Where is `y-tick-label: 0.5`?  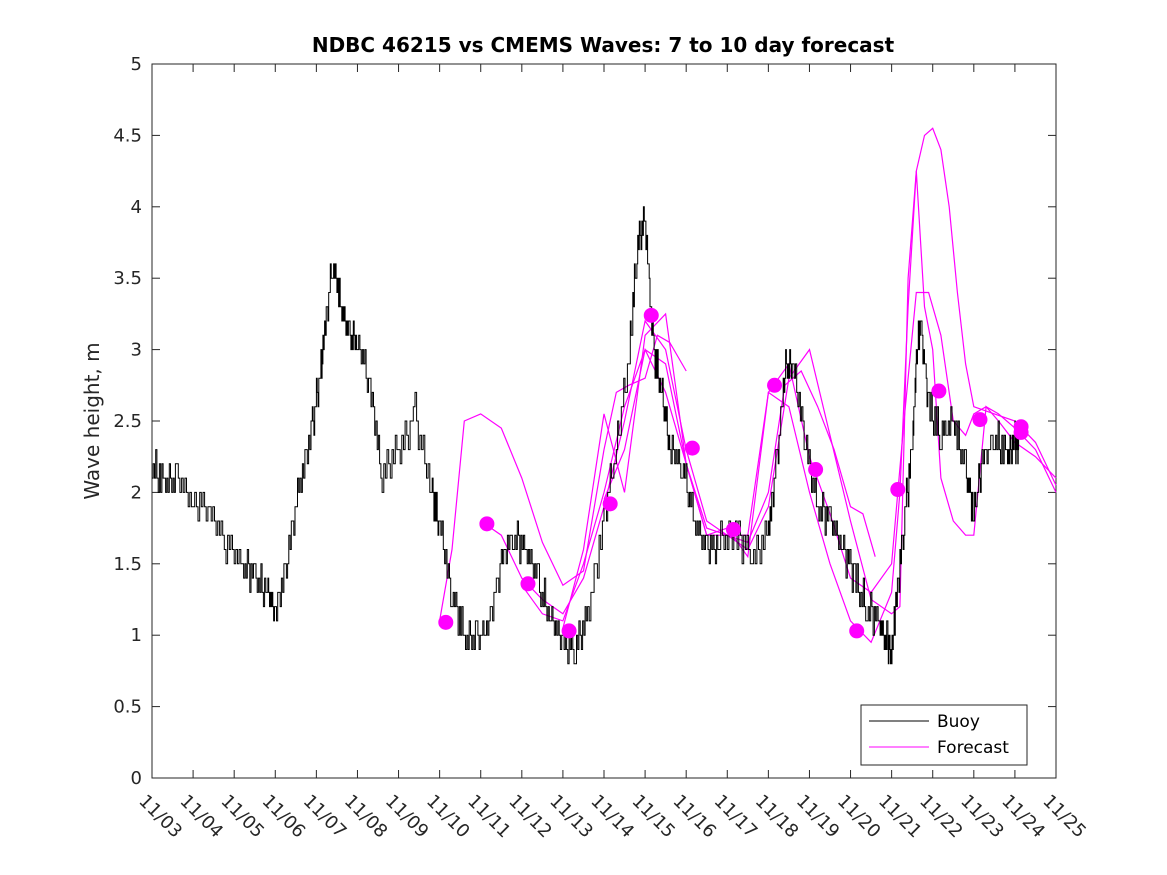 y-tick-label: 0.5 is located at coordinates (127, 707).